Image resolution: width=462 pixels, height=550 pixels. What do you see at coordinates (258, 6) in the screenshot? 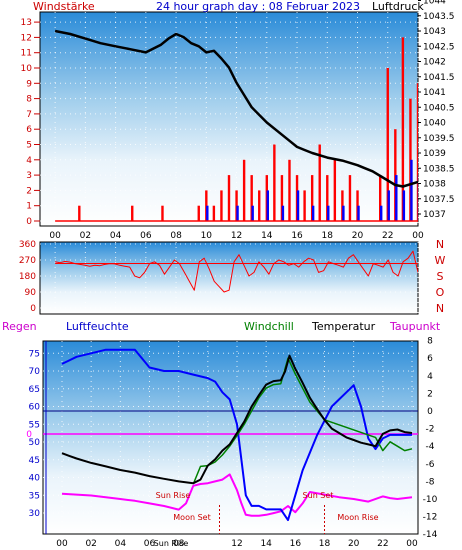
I see `chart-title: 24 hour graph day : 08 Februar 2023` at bounding box center [258, 6].